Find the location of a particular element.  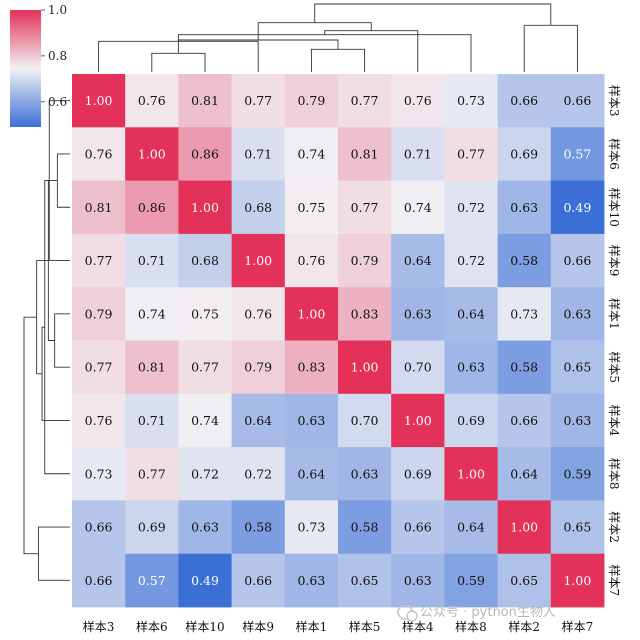

x-tick-label: 样本8 is located at coordinates (471, 626).